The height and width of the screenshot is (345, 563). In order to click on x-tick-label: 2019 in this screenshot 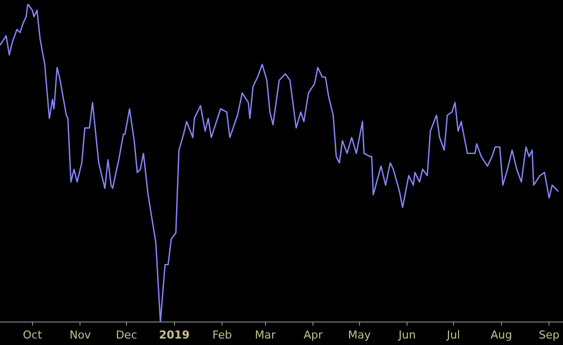, I will do `click(174, 335)`.